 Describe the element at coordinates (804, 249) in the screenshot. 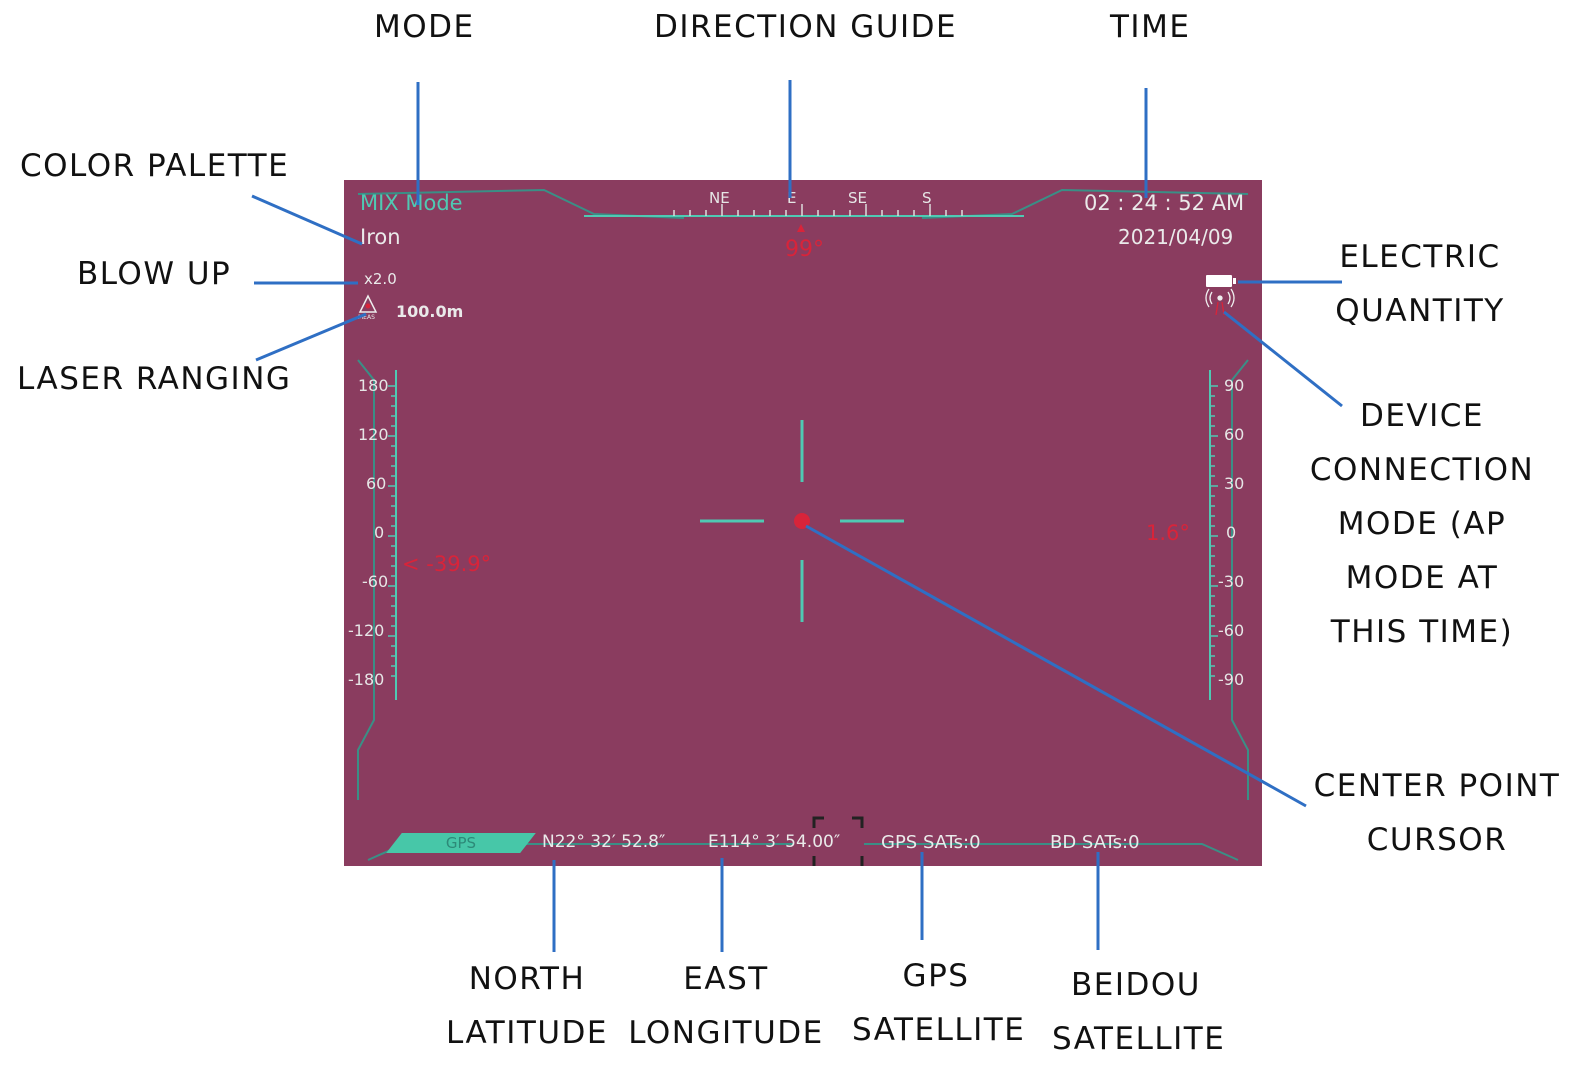

I see `heading-value: 99°` at that location.